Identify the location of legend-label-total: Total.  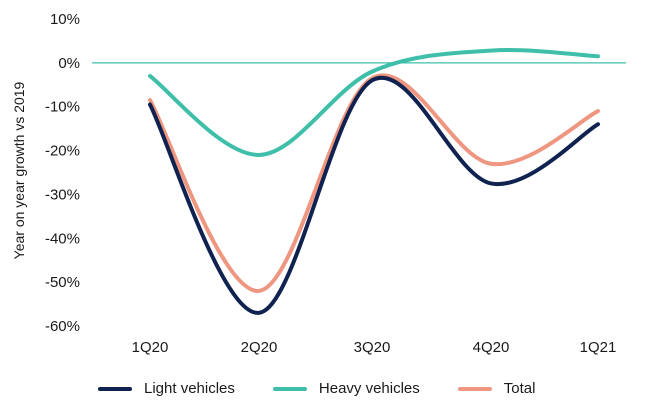
(519, 388).